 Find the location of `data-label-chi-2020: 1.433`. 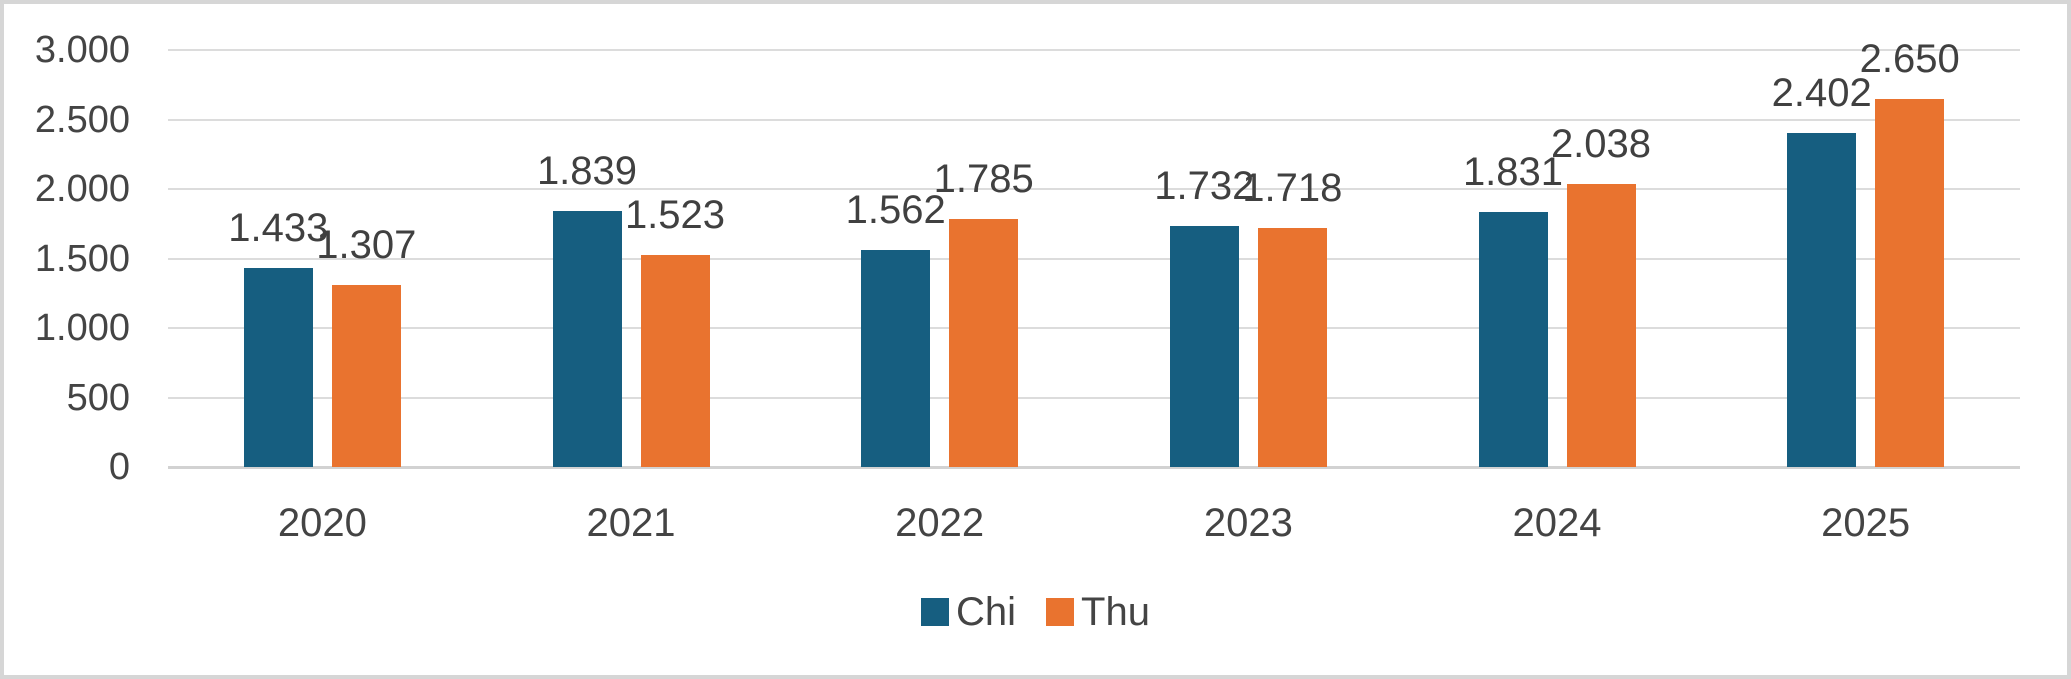

data-label-chi-2020: 1.433 is located at coordinates (278, 227).